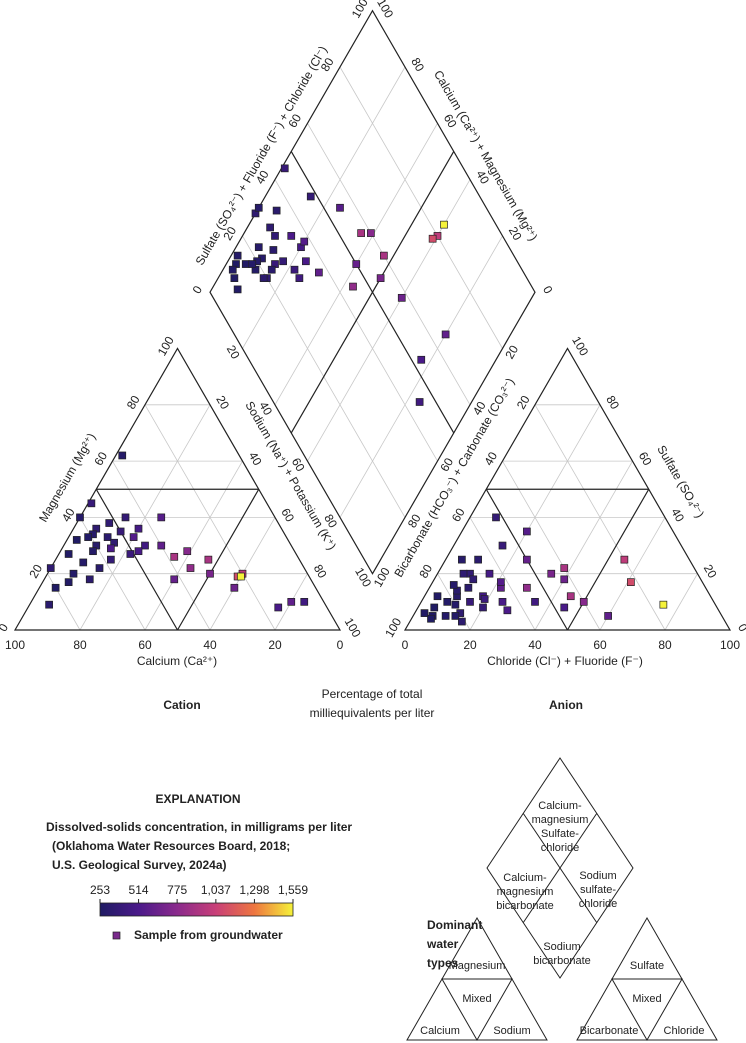 This screenshot has height=1043, width=746. What do you see at coordinates (222, 402) in the screenshot?
I see `sodium-tick-label: 20` at bounding box center [222, 402].